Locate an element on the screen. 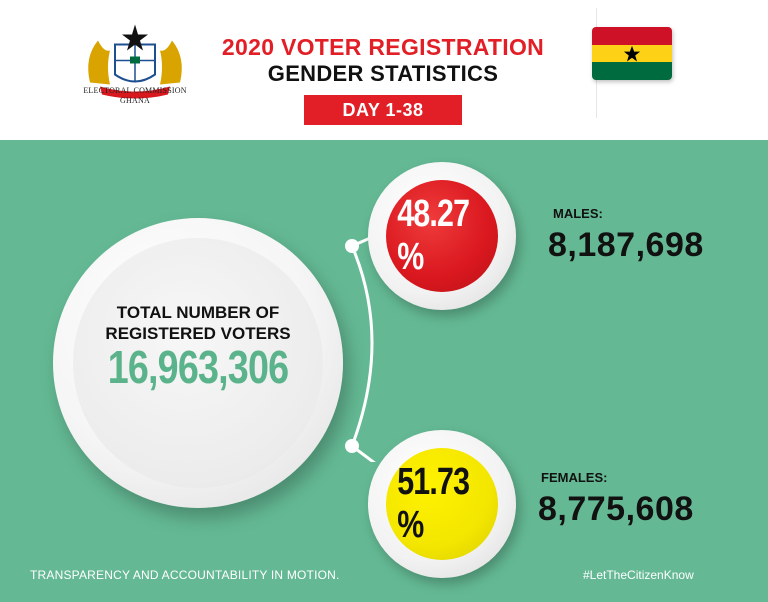 This screenshot has height=602, width=768. page-title: 2020 VOTER REGISTRATION is located at coordinates (383, 47).